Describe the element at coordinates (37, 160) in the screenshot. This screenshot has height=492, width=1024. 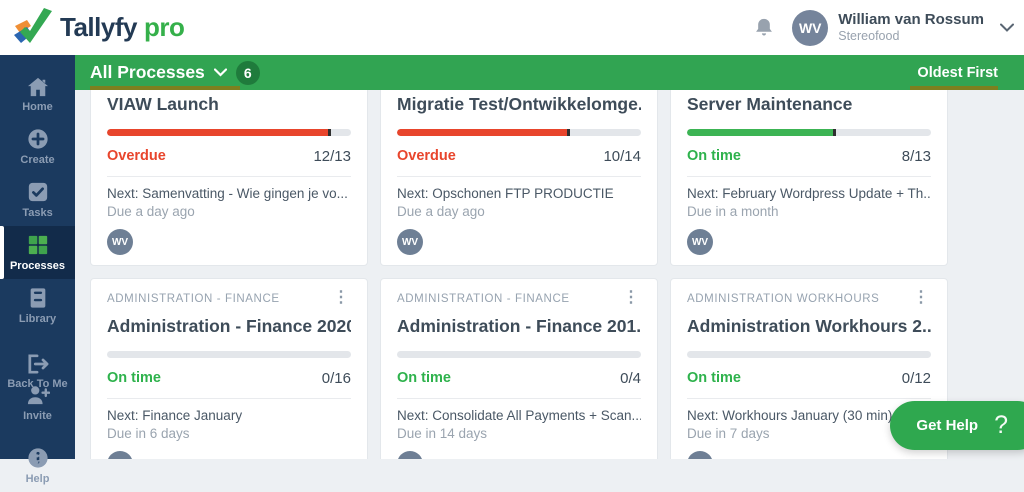
I see `sidebar-item-label: Create` at that location.